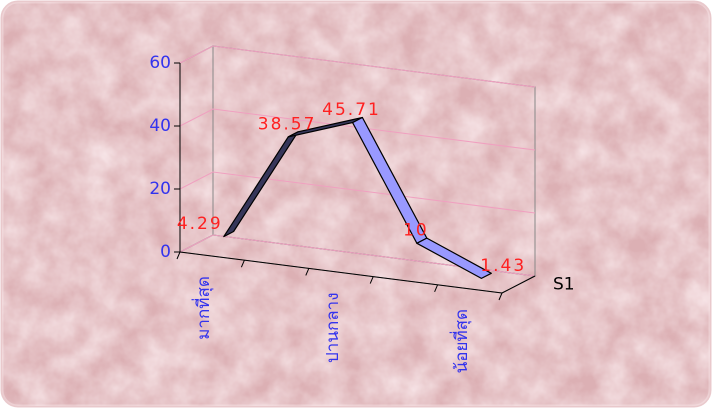 The height and width of the screenshot is (414, 714). What do you see at coordinates (460, 341) in the screenshot?
I see `x-tick-label: น้อยที่สุด` at bounding box center [460, 341].